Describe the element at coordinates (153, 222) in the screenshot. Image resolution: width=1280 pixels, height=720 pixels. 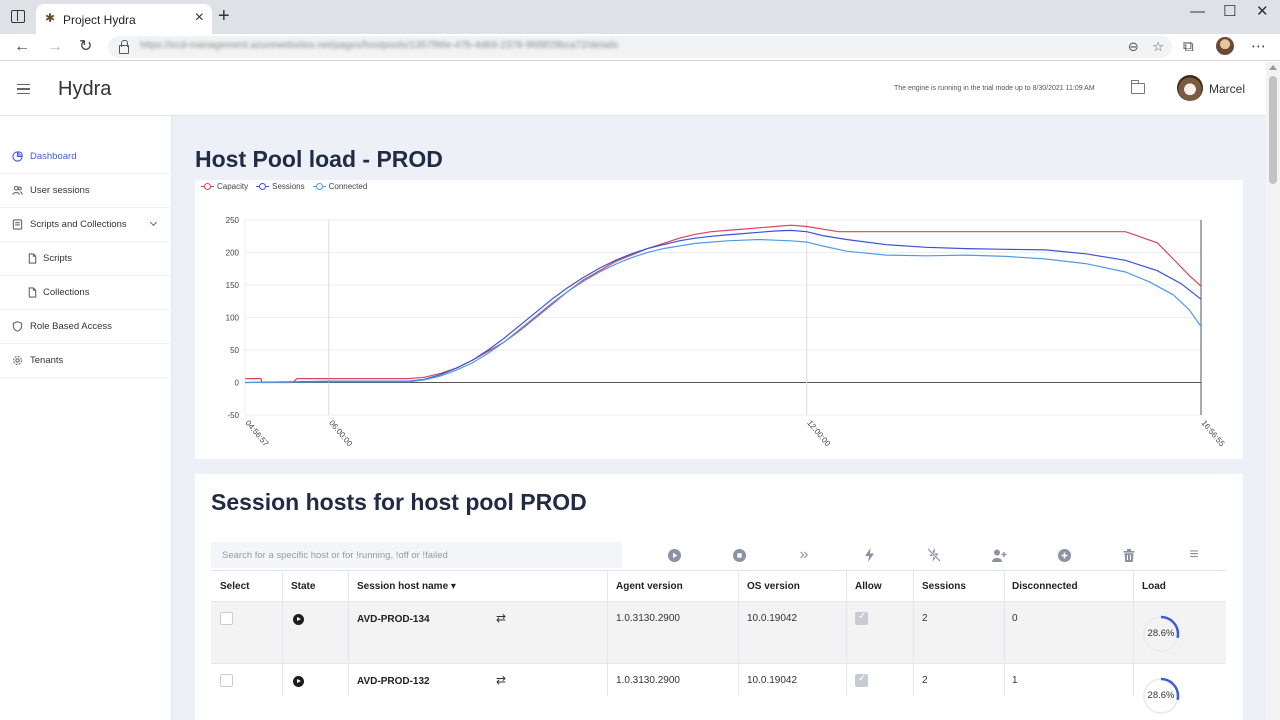
I see `chevron-down-icon` at that location.